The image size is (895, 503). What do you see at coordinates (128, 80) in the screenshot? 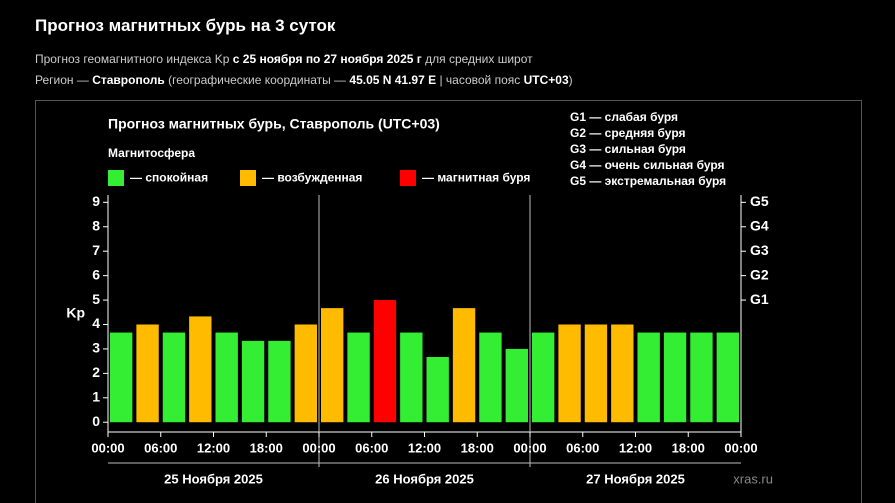
I see `city: Ставрополь` at bounding box center [128, 80].